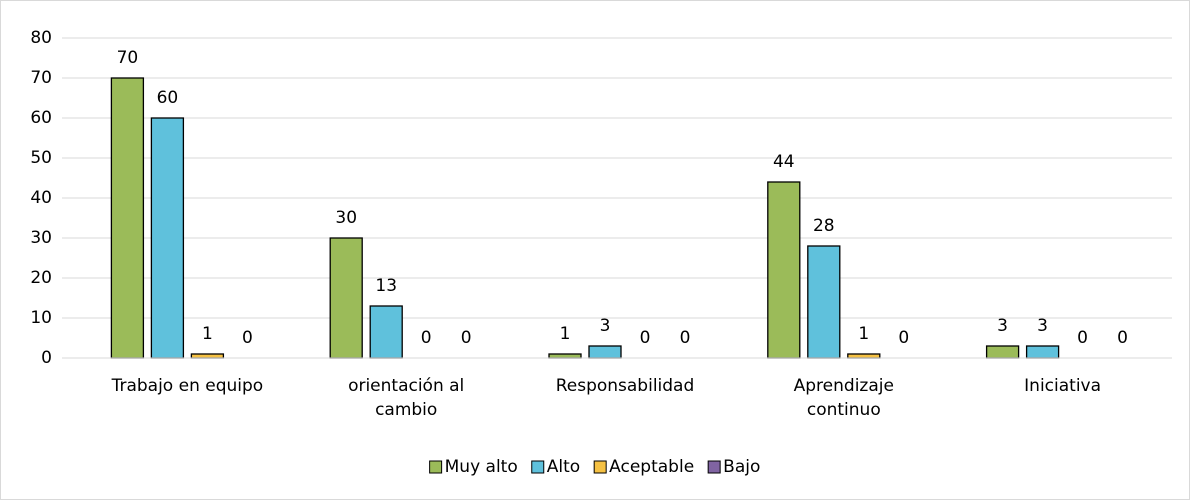 The image size is (1190, 500). I want to click on y-tick-label: 50, so click(41, 158).